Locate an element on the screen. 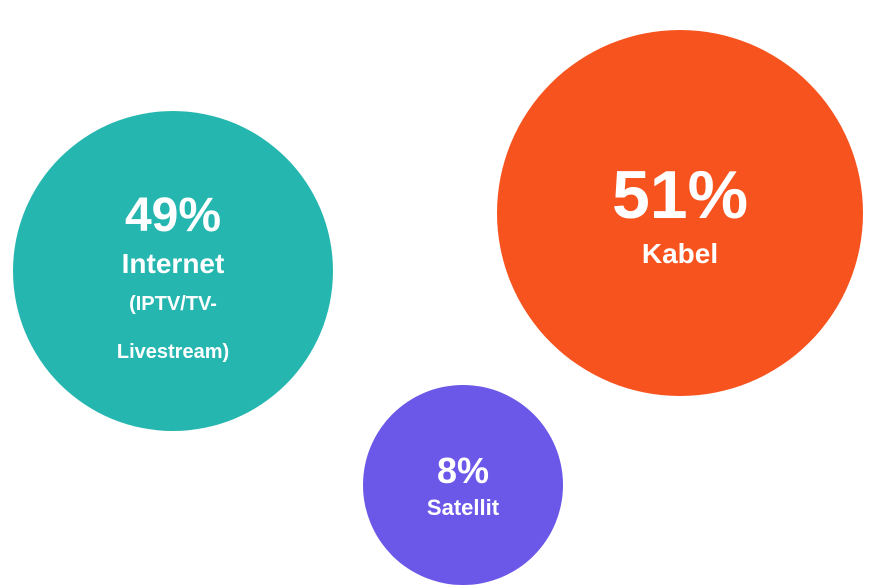  bubble: 8% Satellit is located at coordinates (463, 485).